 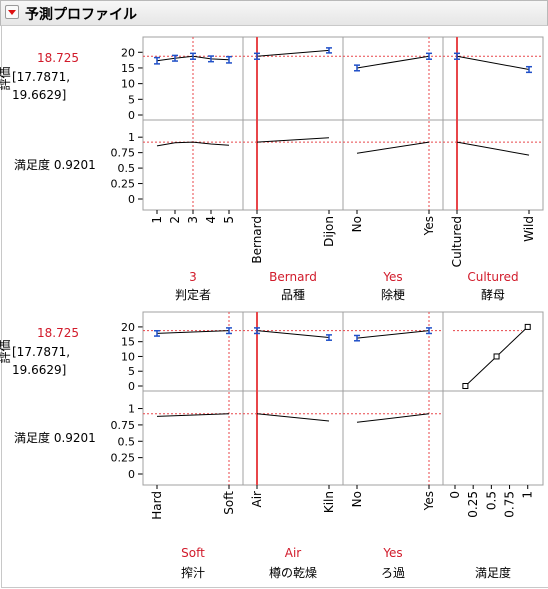 What do you see at coordinates (193, 294) in the screenshot?
I see `factor-name: 判定者` at bounding box center [193, 294].